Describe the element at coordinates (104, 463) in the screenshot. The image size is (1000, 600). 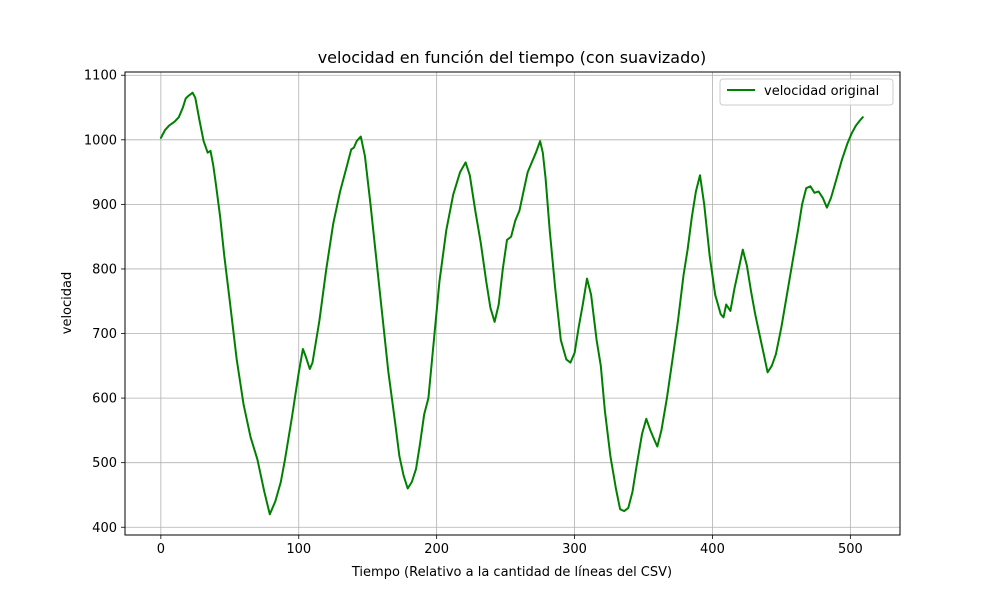
I see `y-tick-label: 500` at that location.